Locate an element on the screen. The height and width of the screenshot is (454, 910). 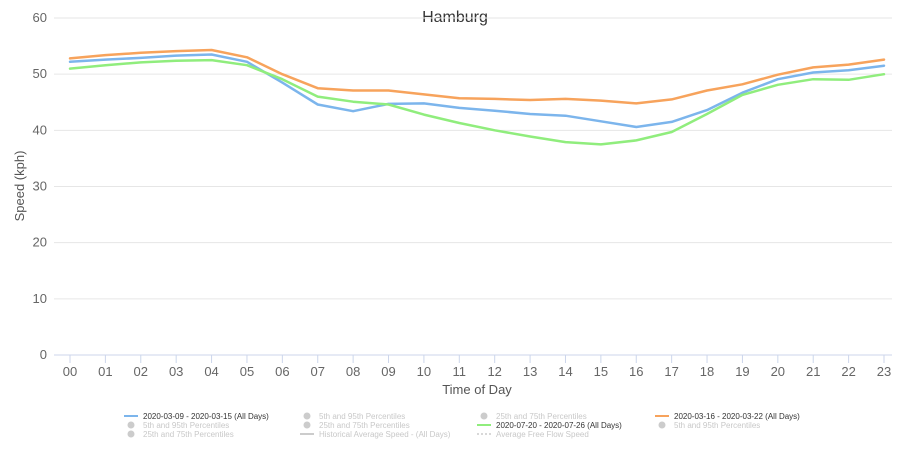
legend-label: 2020-03-16 - 2020-03-22 (All Days) is located at coordinates (737, 416).